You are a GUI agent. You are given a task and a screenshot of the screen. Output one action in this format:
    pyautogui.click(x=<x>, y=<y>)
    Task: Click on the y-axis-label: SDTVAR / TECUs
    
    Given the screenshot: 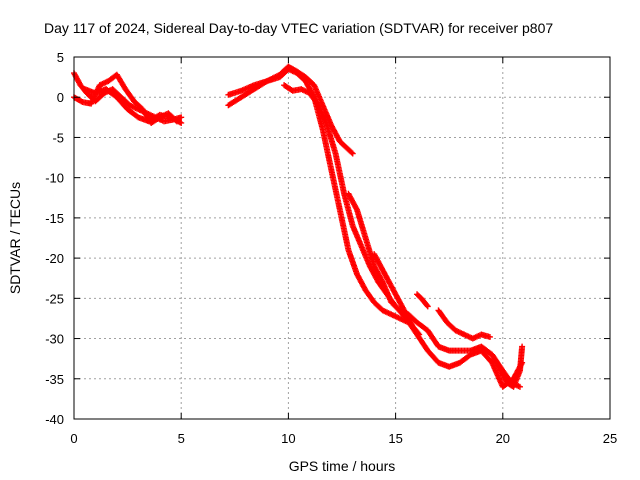 What is the action you would take?
    pyautogui.click(x=15, y=238)
    